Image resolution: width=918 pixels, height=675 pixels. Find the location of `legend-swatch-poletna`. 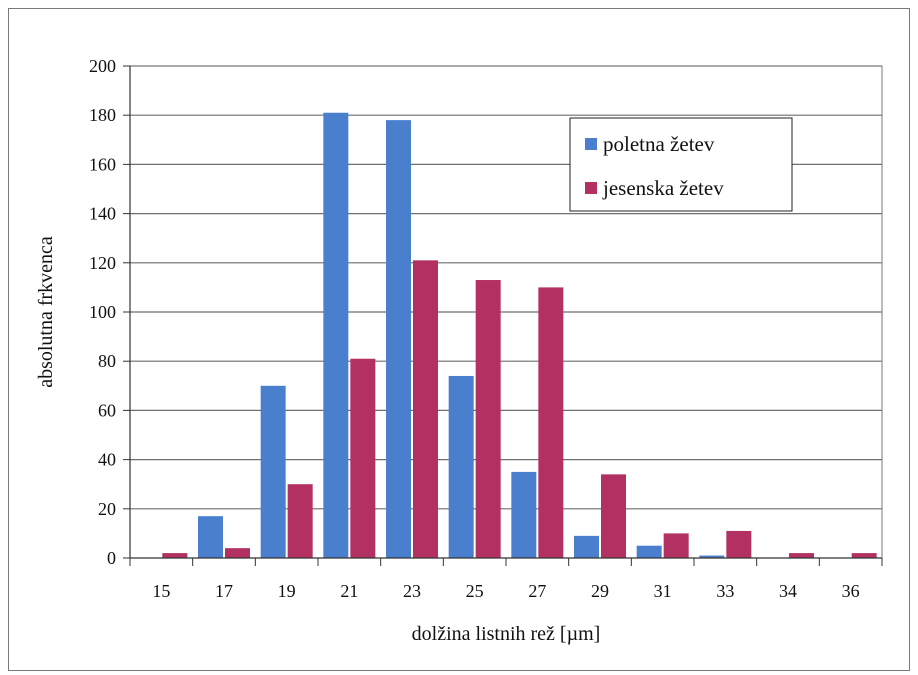

legend-swatch-poletna is located at coordinates (591, 144).